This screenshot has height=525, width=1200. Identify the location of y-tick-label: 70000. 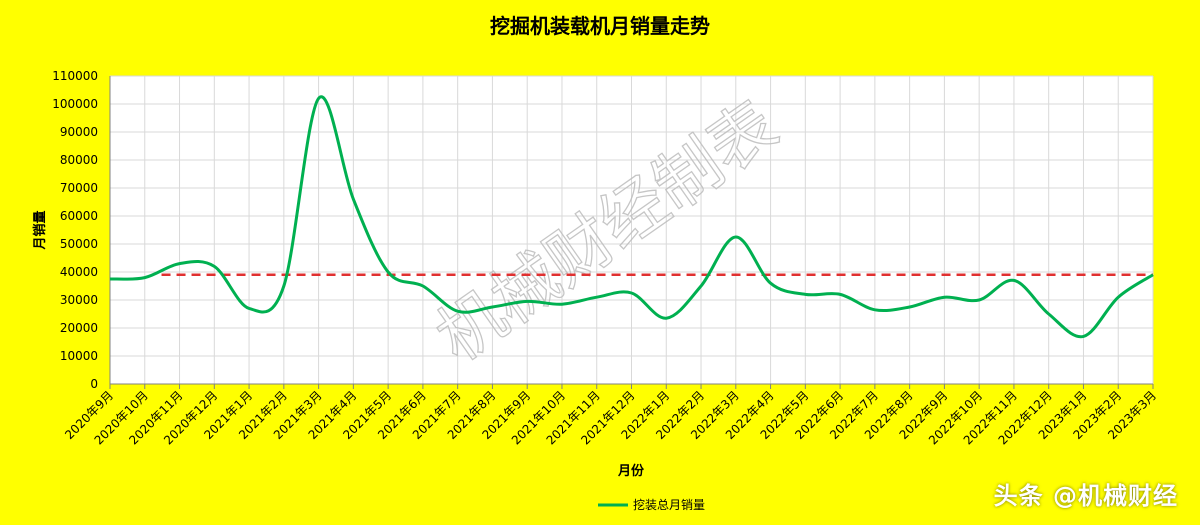
(79, 188).